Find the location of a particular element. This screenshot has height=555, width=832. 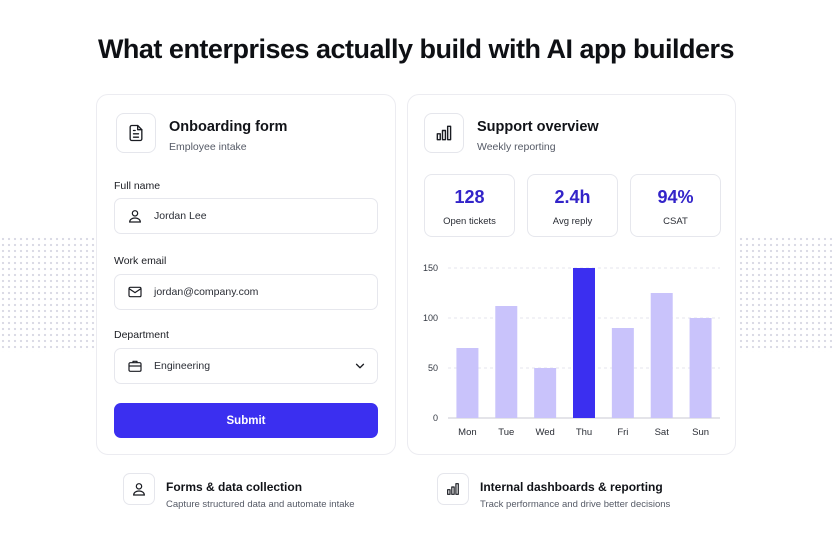

bar-sun is located at coordinates (700, 368).